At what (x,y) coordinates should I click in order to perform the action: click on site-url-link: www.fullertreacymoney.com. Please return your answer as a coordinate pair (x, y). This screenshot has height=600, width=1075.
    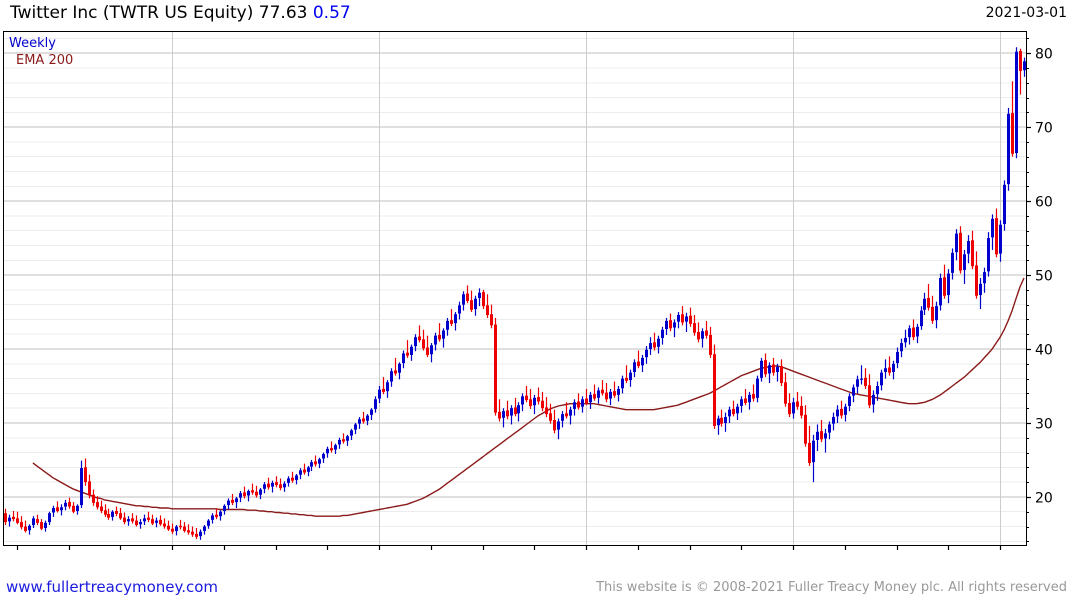
    Looking at the image, I should click on (112, 587).